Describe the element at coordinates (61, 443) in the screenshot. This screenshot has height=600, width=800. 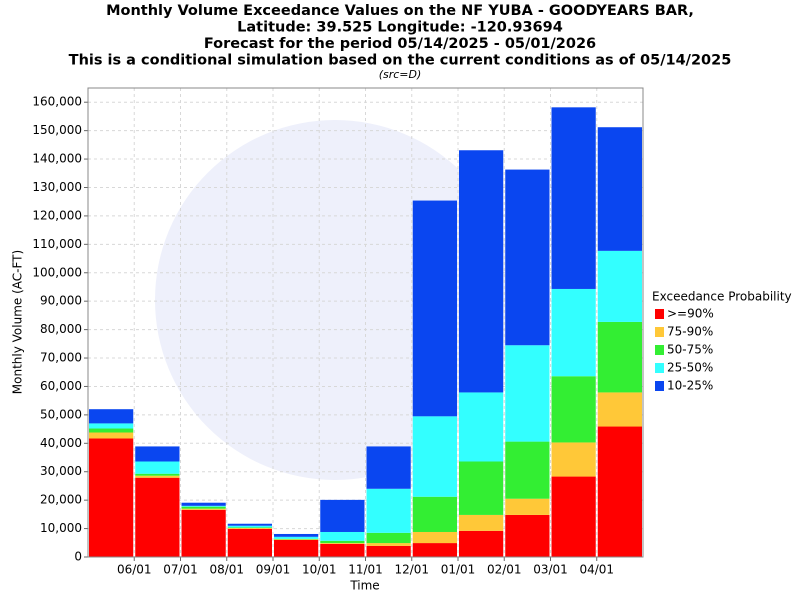
I see `y-tick-label: 40,000` at that location.